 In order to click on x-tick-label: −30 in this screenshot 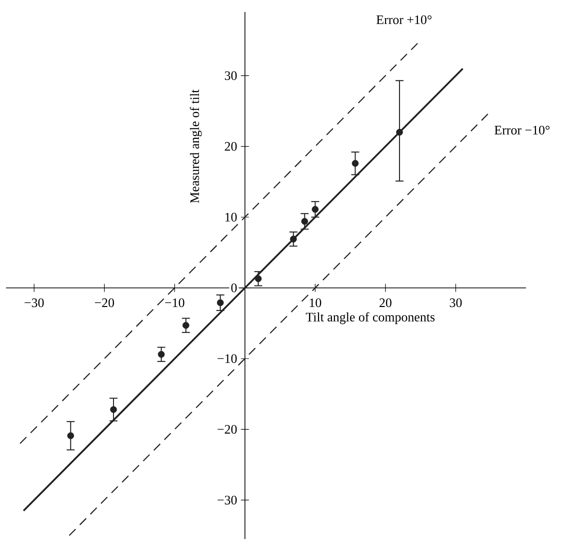, I will do `click(34, 303)`.